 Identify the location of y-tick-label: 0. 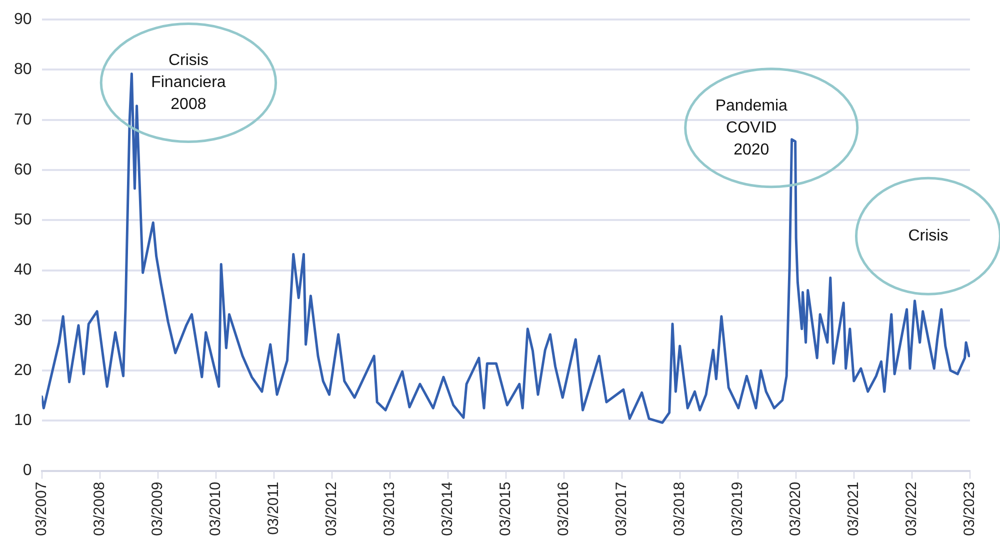
(27, 471).